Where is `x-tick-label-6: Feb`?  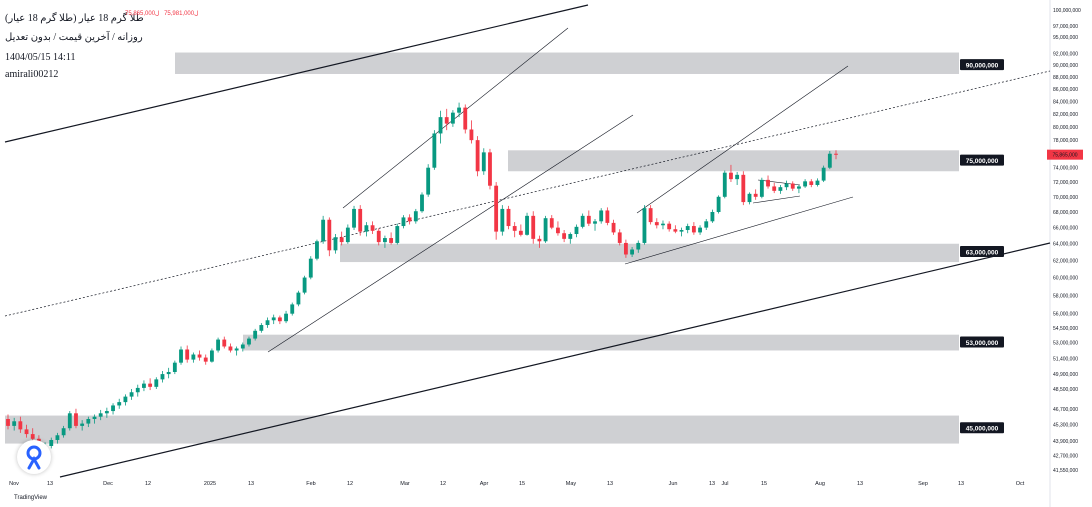 x-tick-label-6: Feb is located at coordinates (310, 484).